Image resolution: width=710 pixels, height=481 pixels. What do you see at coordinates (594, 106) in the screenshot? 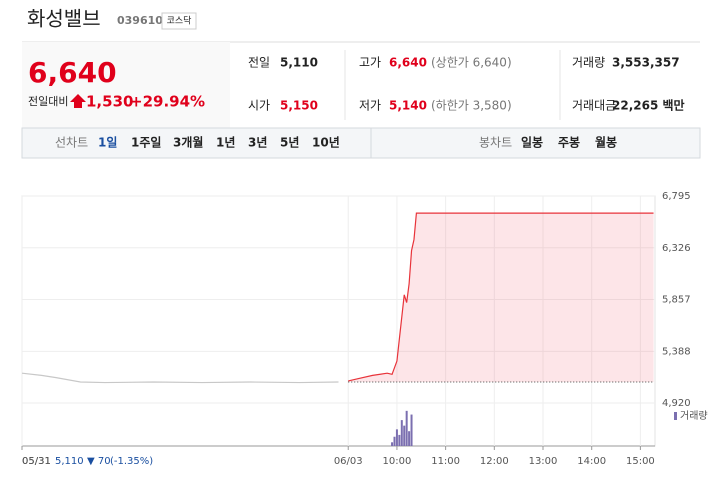
I see `stat-label: 거래대금` at bounding box center [594, 106].